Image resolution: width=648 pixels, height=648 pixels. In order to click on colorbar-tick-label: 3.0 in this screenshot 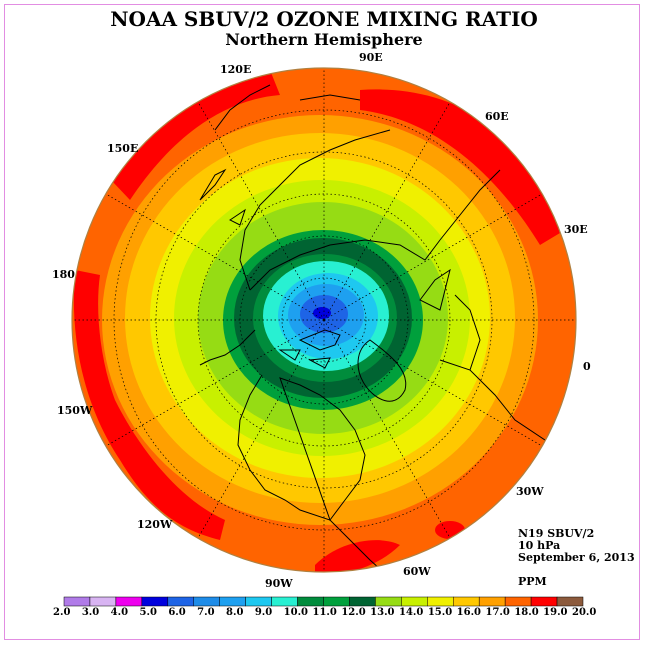, I will do `click(90, 612)`.